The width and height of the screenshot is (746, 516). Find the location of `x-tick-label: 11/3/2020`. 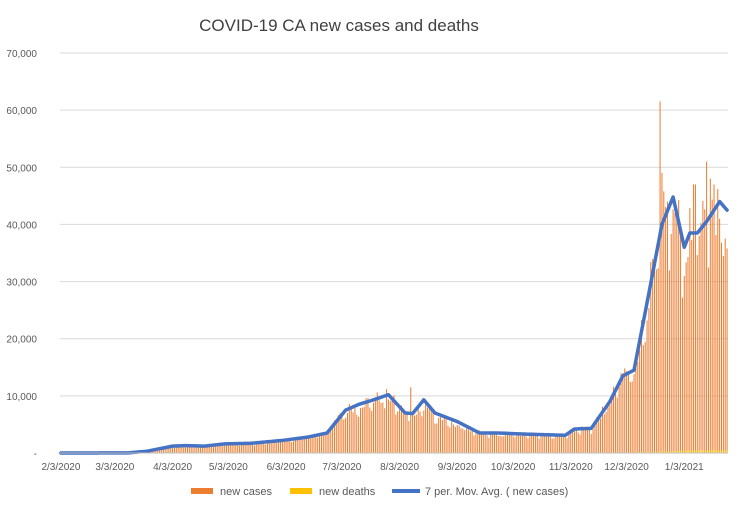

x-tick-label: 11/3/2020 is located at coordinates (571, 467).